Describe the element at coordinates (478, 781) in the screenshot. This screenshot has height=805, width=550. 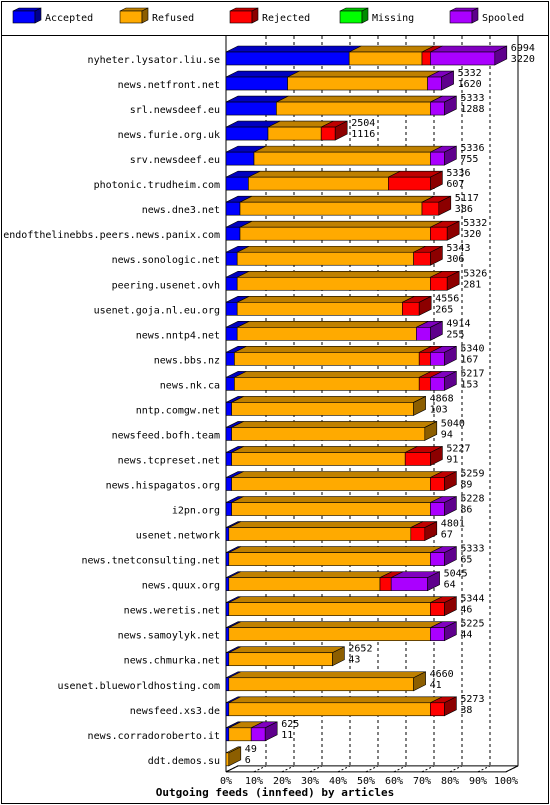
I see `x-tick-label: 90%` at that location.